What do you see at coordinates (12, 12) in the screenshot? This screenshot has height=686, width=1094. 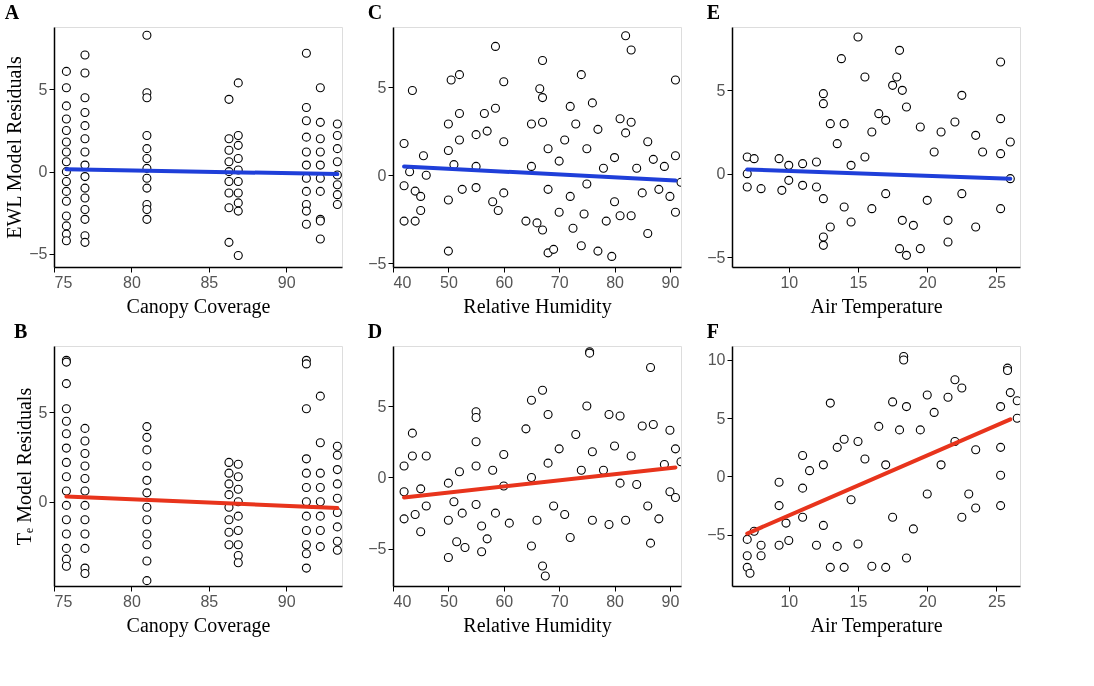 I see `chart-title: A` at bounding box center [12, 12].